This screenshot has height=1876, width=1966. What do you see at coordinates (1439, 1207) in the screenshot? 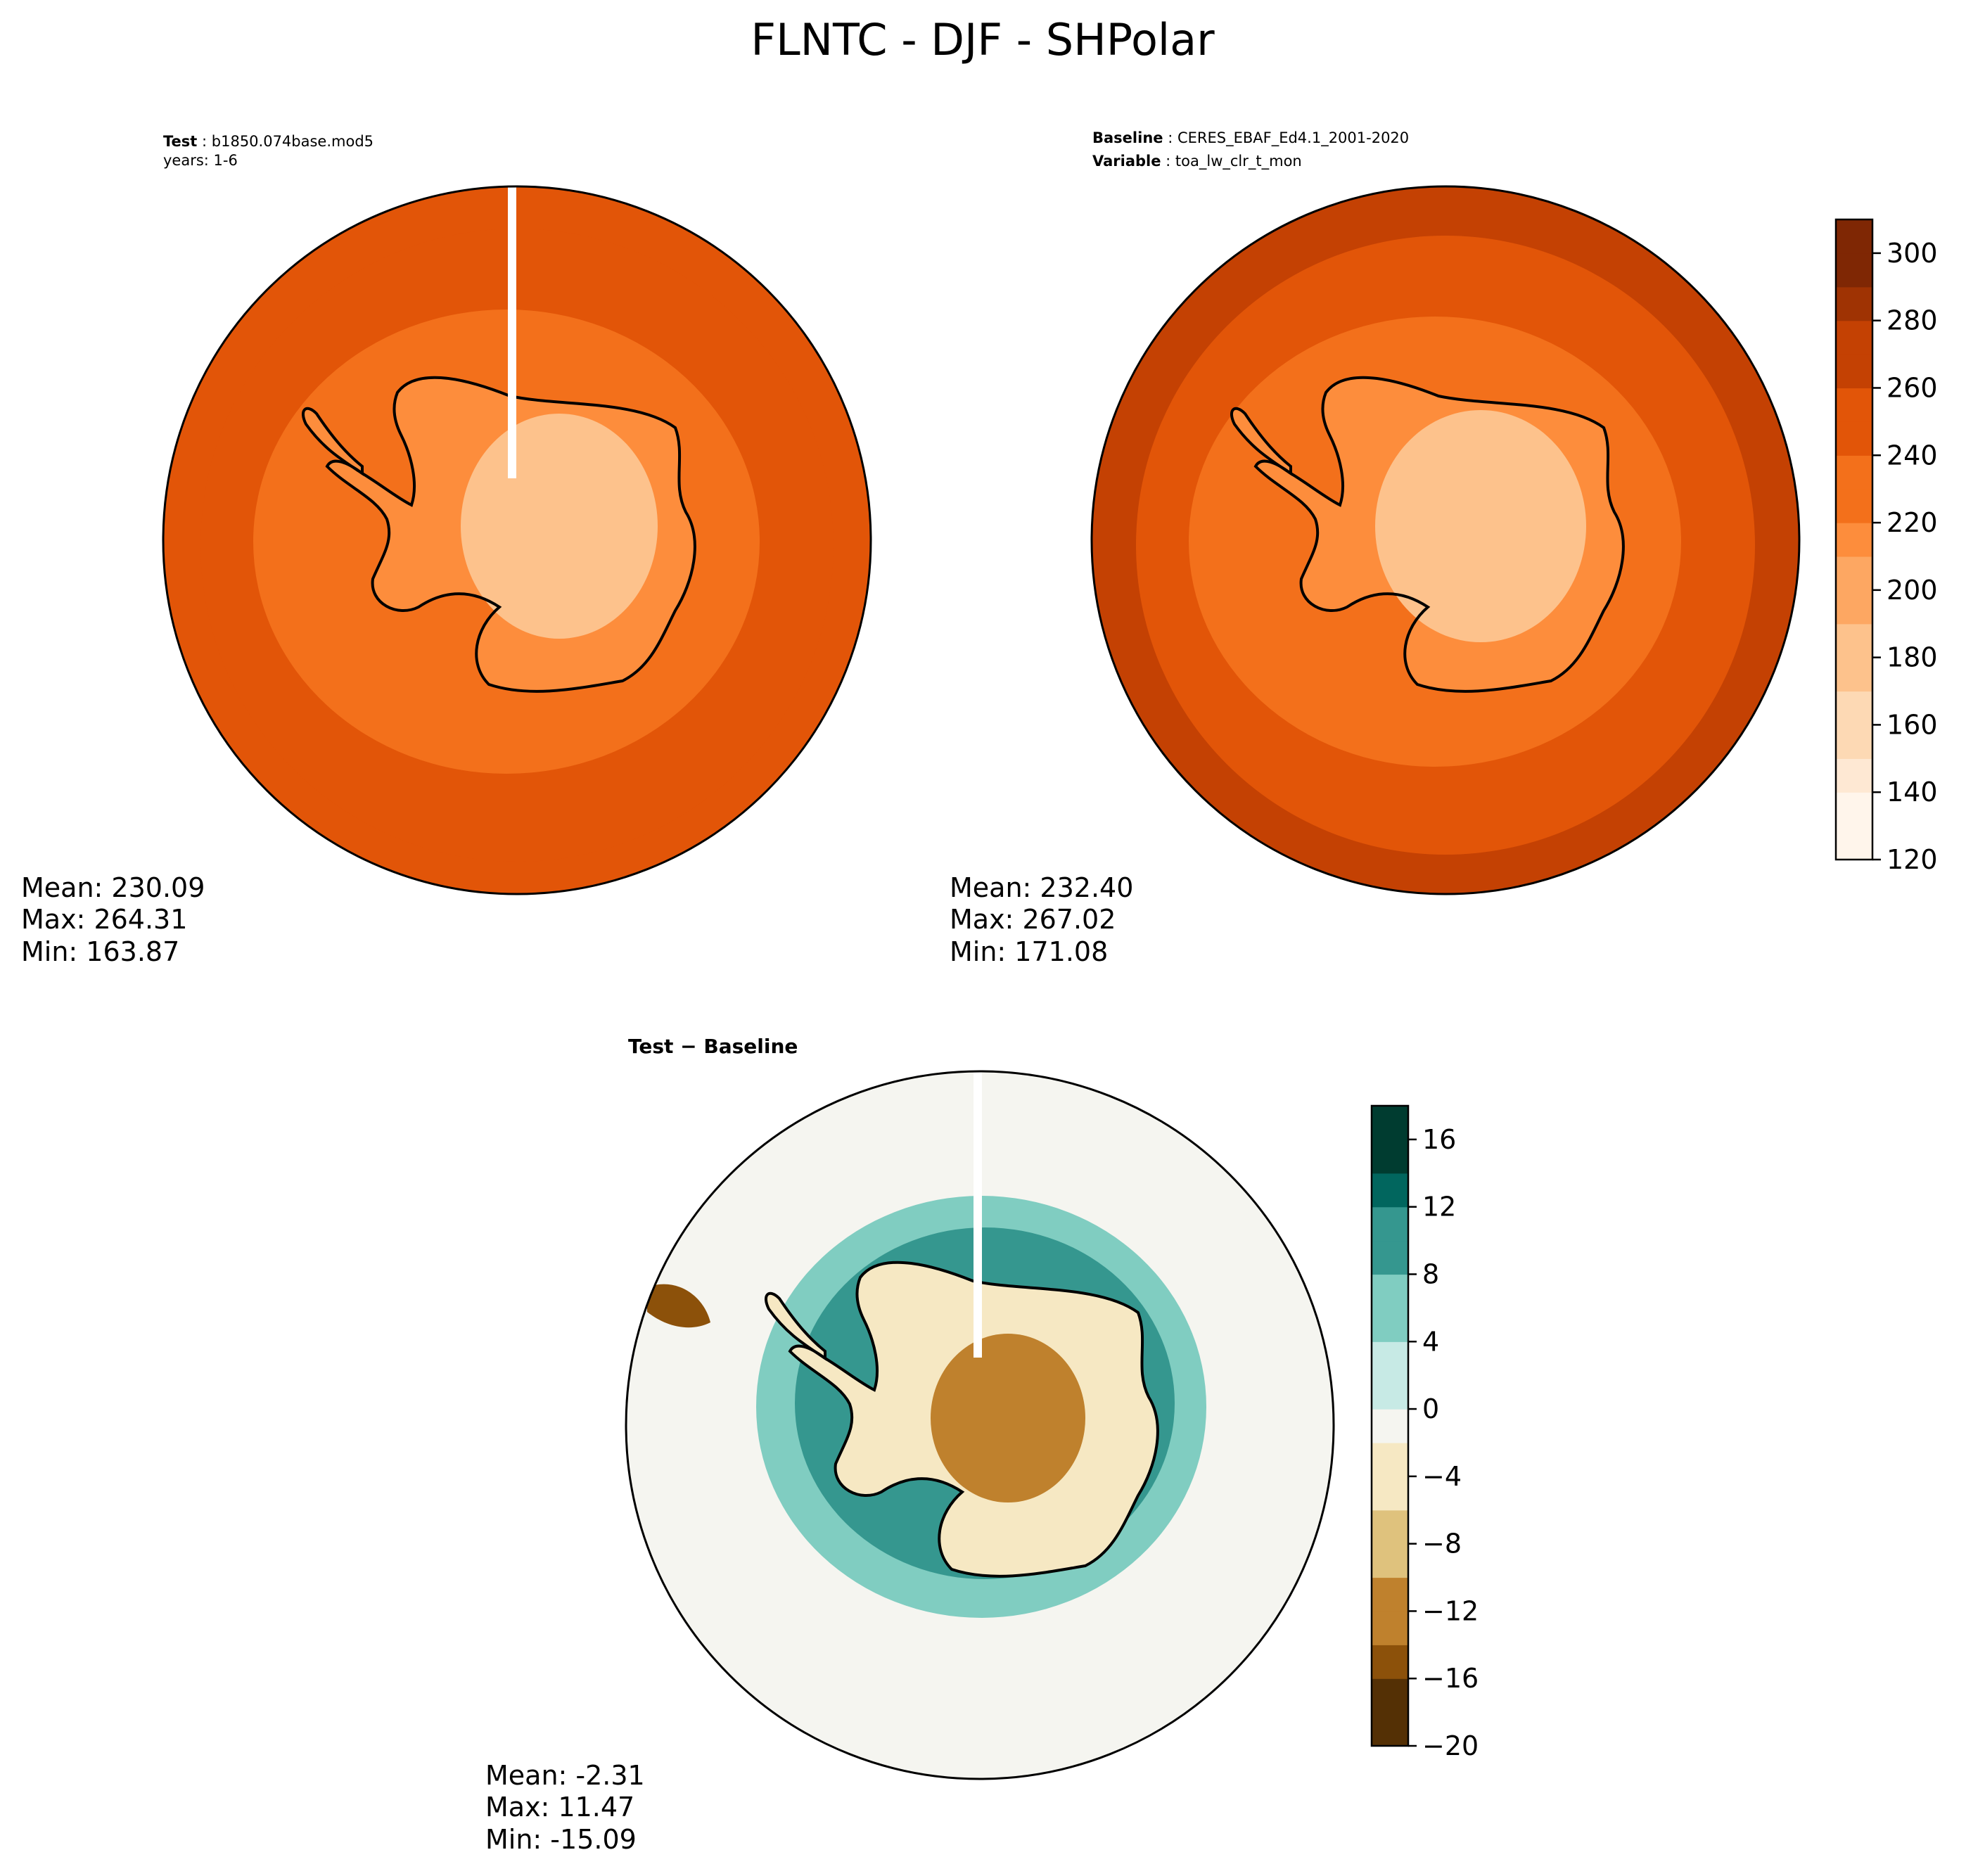
I see `diff-colorbar-tick-label: 12` at bounding box center [1439, 1207].